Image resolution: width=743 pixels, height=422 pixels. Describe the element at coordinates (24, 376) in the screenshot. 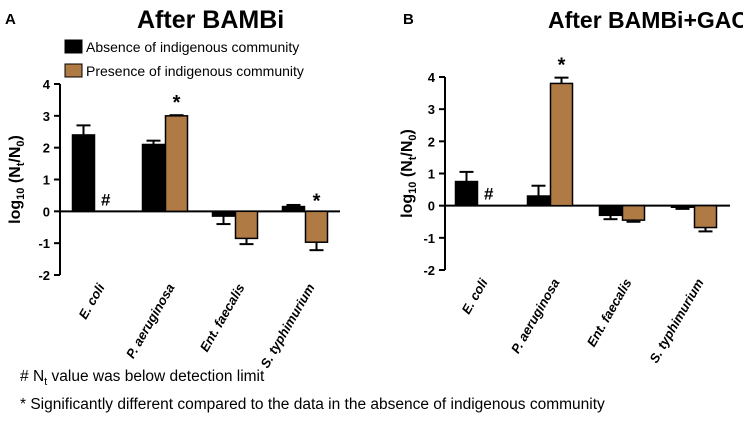

I see `footnote-hash-symbol: #` at that location.